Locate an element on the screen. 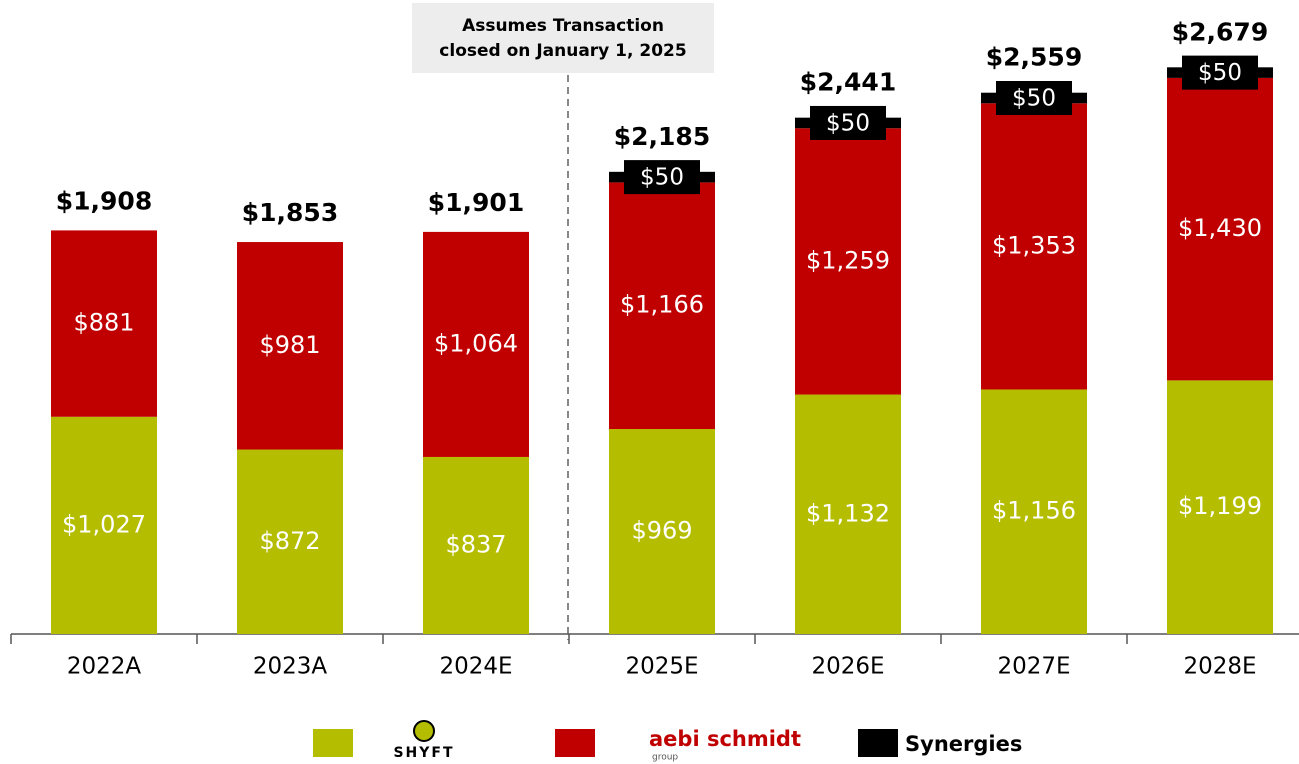 Image resolution: width=1299 pixels, height=764 pixels. value-label: $1,132 is located at coordinates (848, 513).